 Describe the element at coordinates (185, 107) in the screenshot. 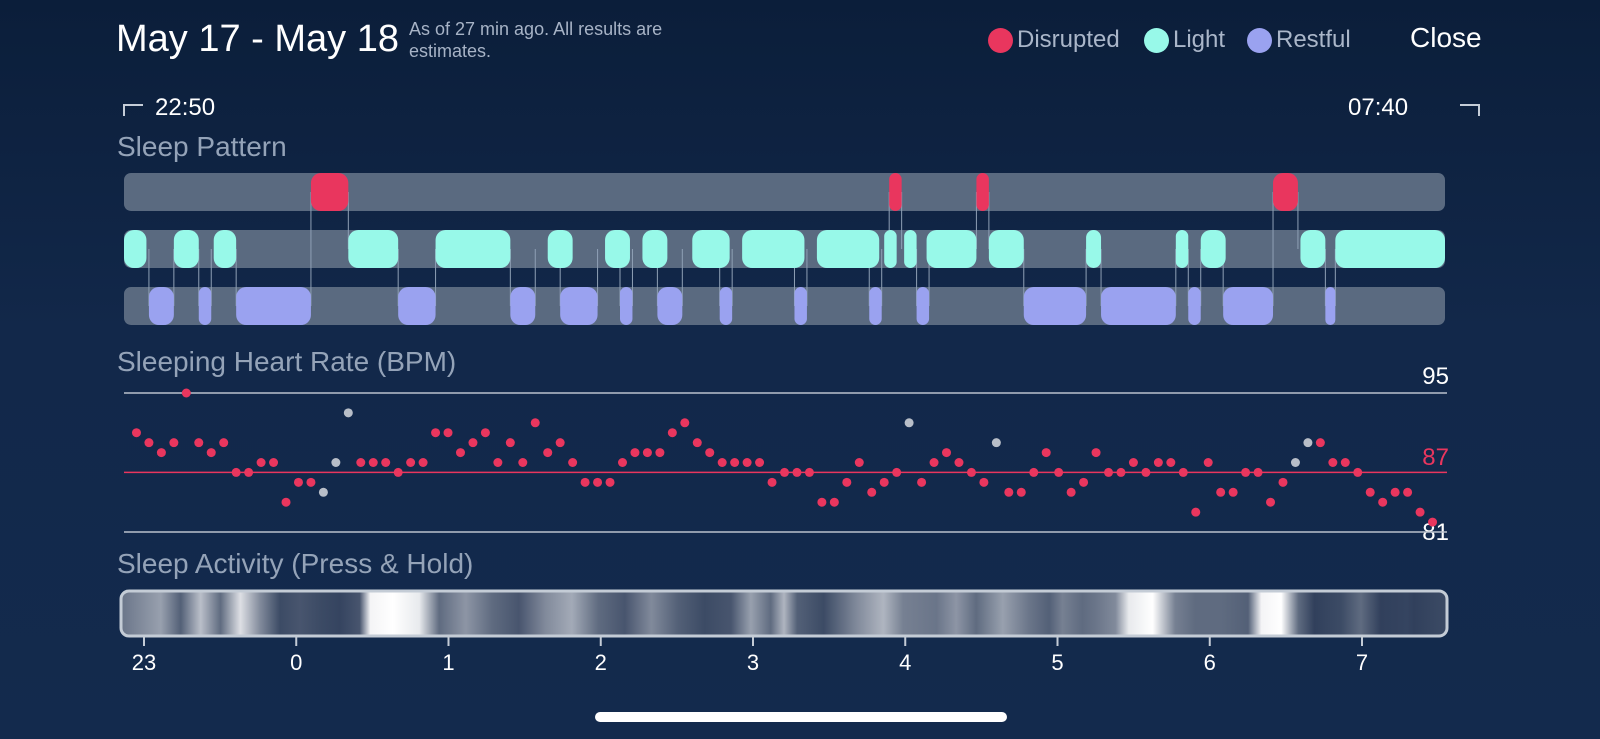

I see `start-time: 22:50` at that location.